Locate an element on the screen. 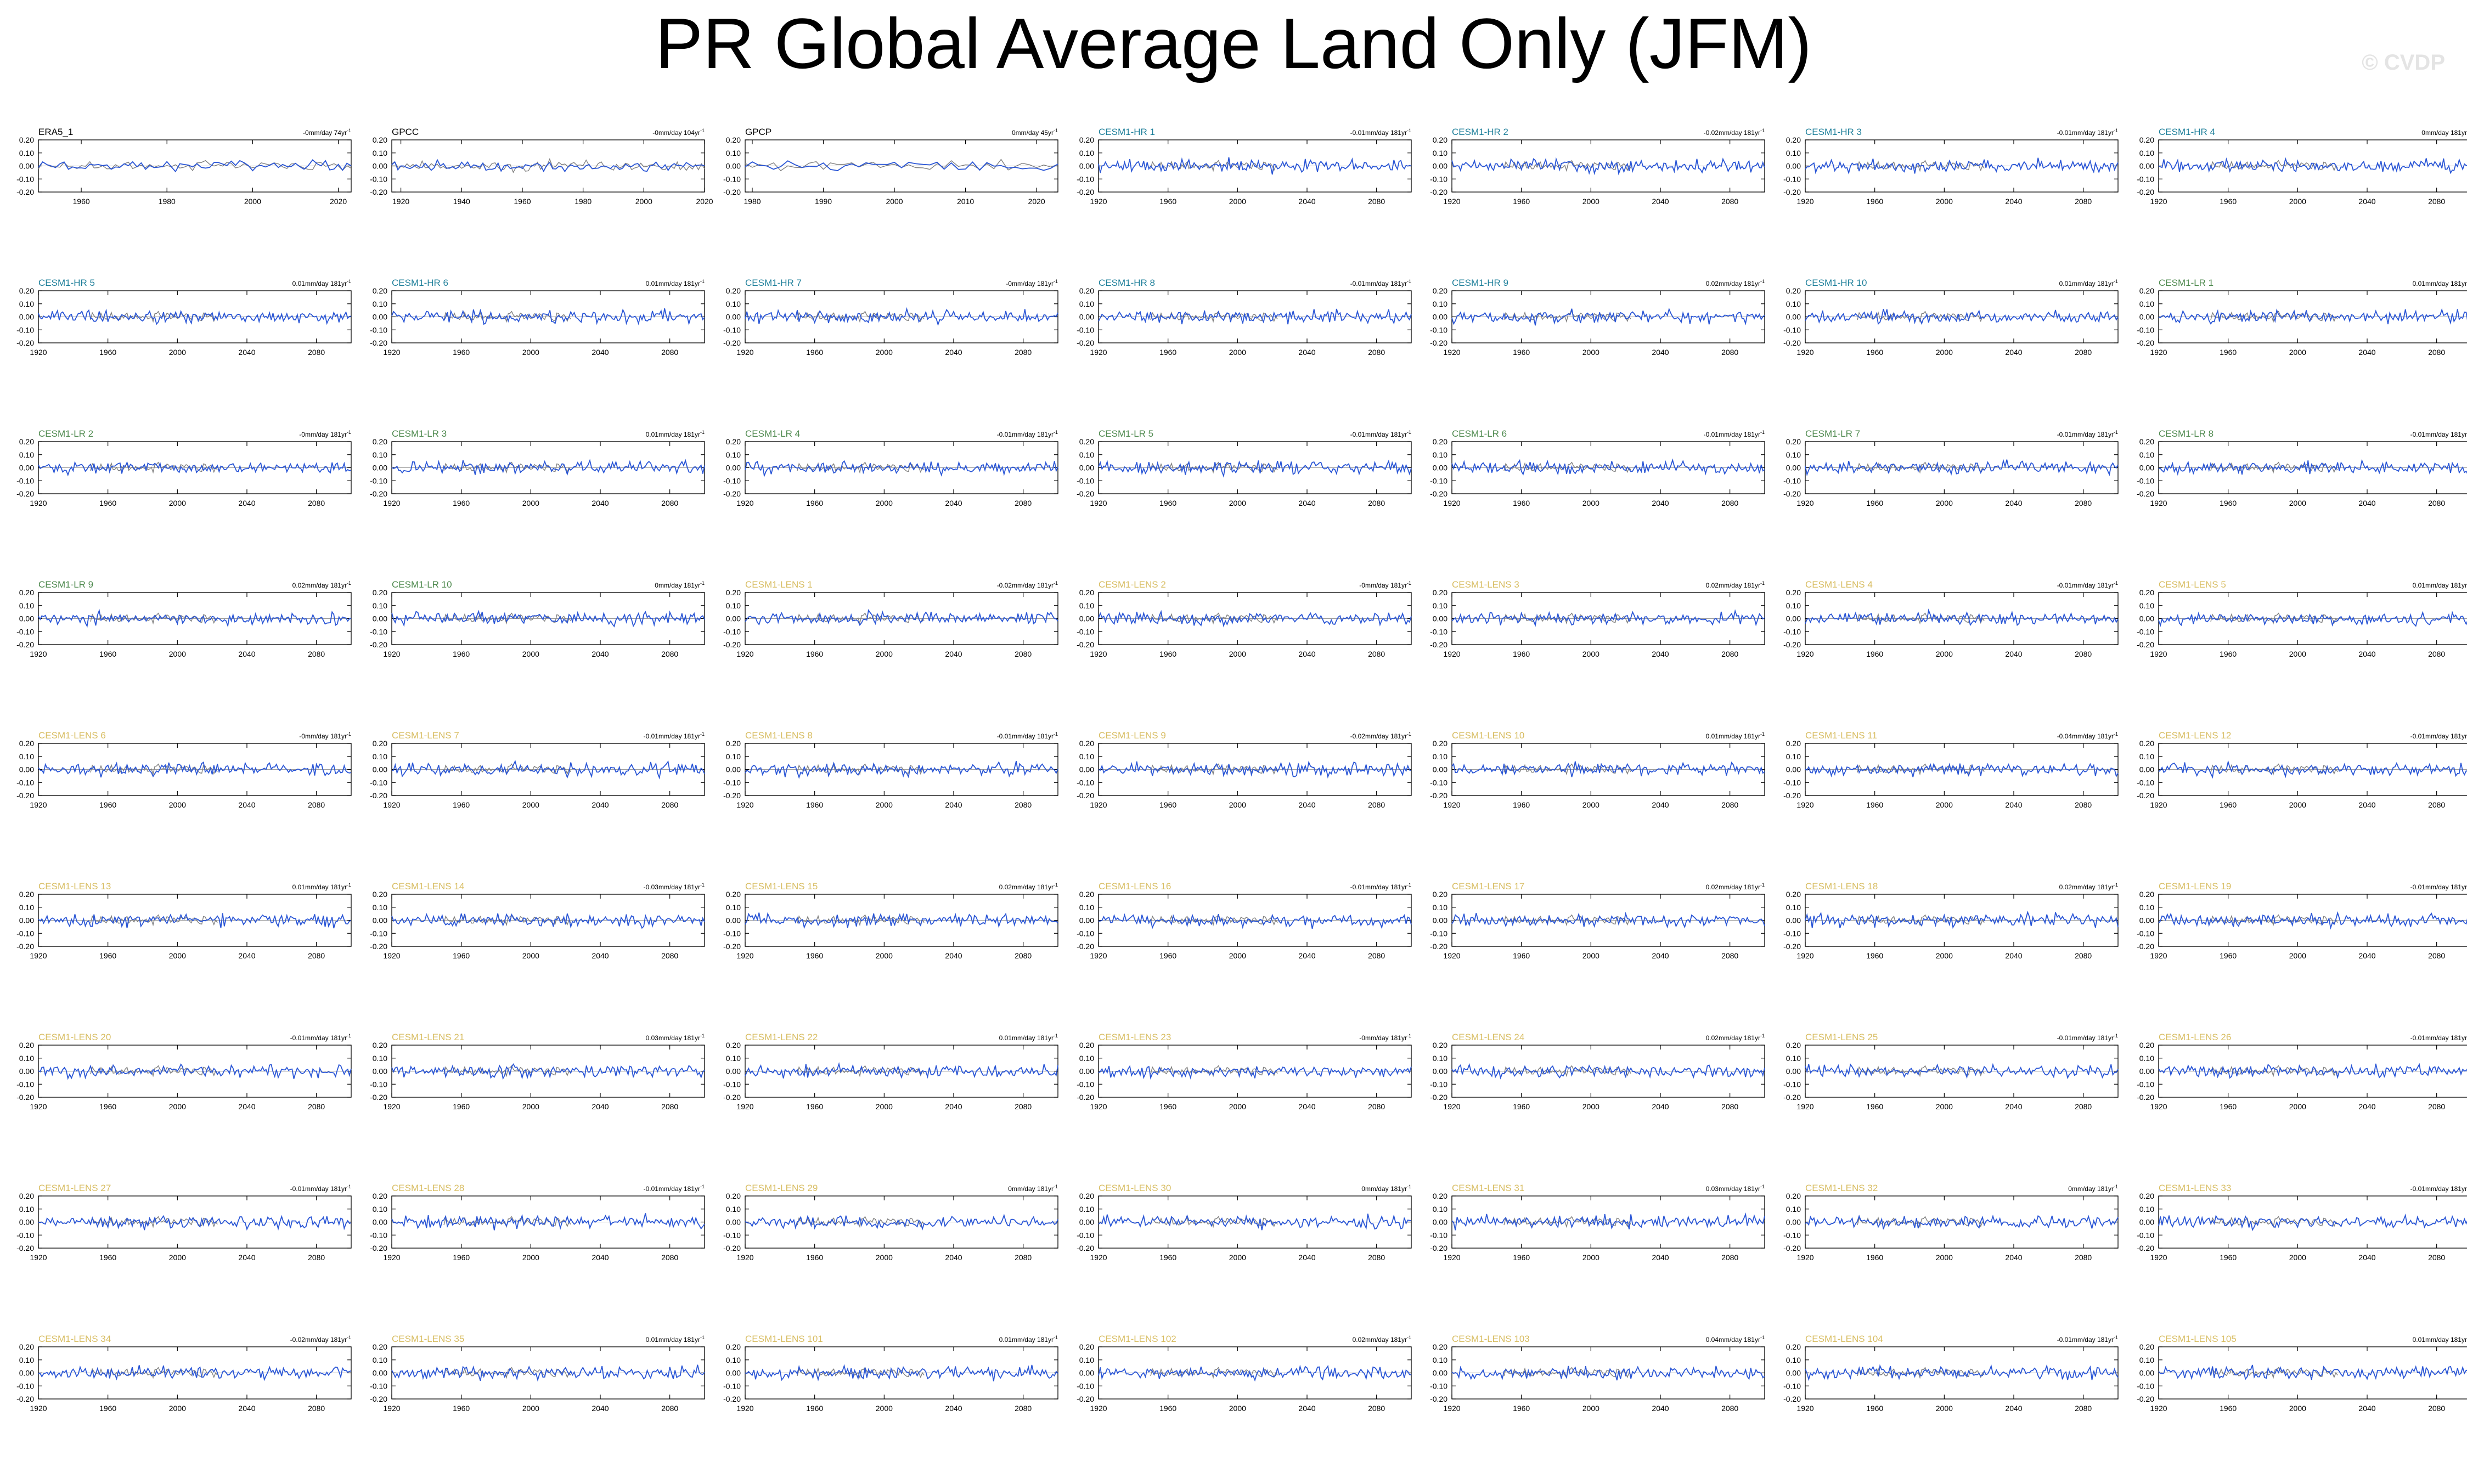  x-tick-label: 2010 is located at coordinates (965, 201).